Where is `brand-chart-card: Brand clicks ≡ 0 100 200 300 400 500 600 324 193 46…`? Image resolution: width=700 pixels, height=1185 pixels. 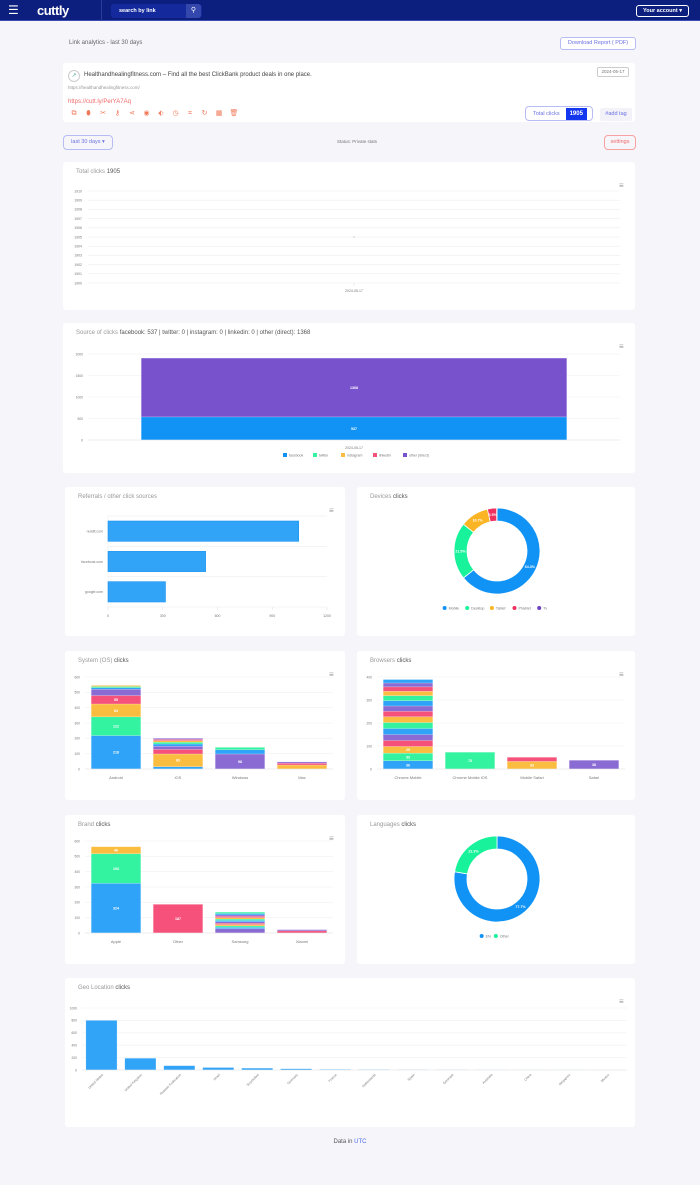 brand-chart-card: Brand clicks ≡ 0 100 200 300 400 500 600 324 193 46… is located at coordinates (205, 889).